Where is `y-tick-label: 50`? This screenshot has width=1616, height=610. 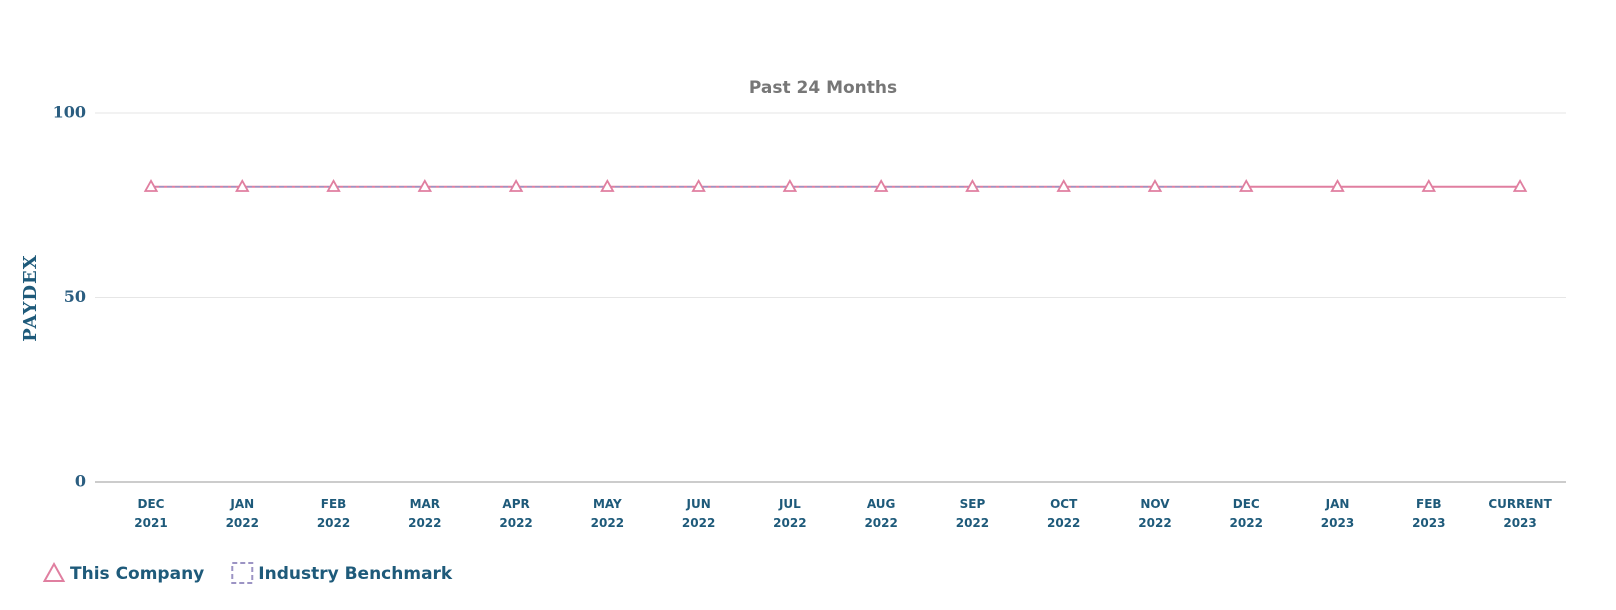 y-tick-label: 50 is located at coordinates (75, 296).